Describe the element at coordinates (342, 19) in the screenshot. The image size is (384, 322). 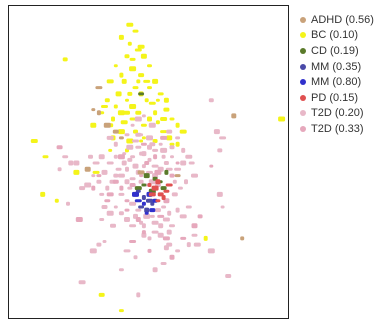
I see `legend-label: ADHD (0.56)` at that location.